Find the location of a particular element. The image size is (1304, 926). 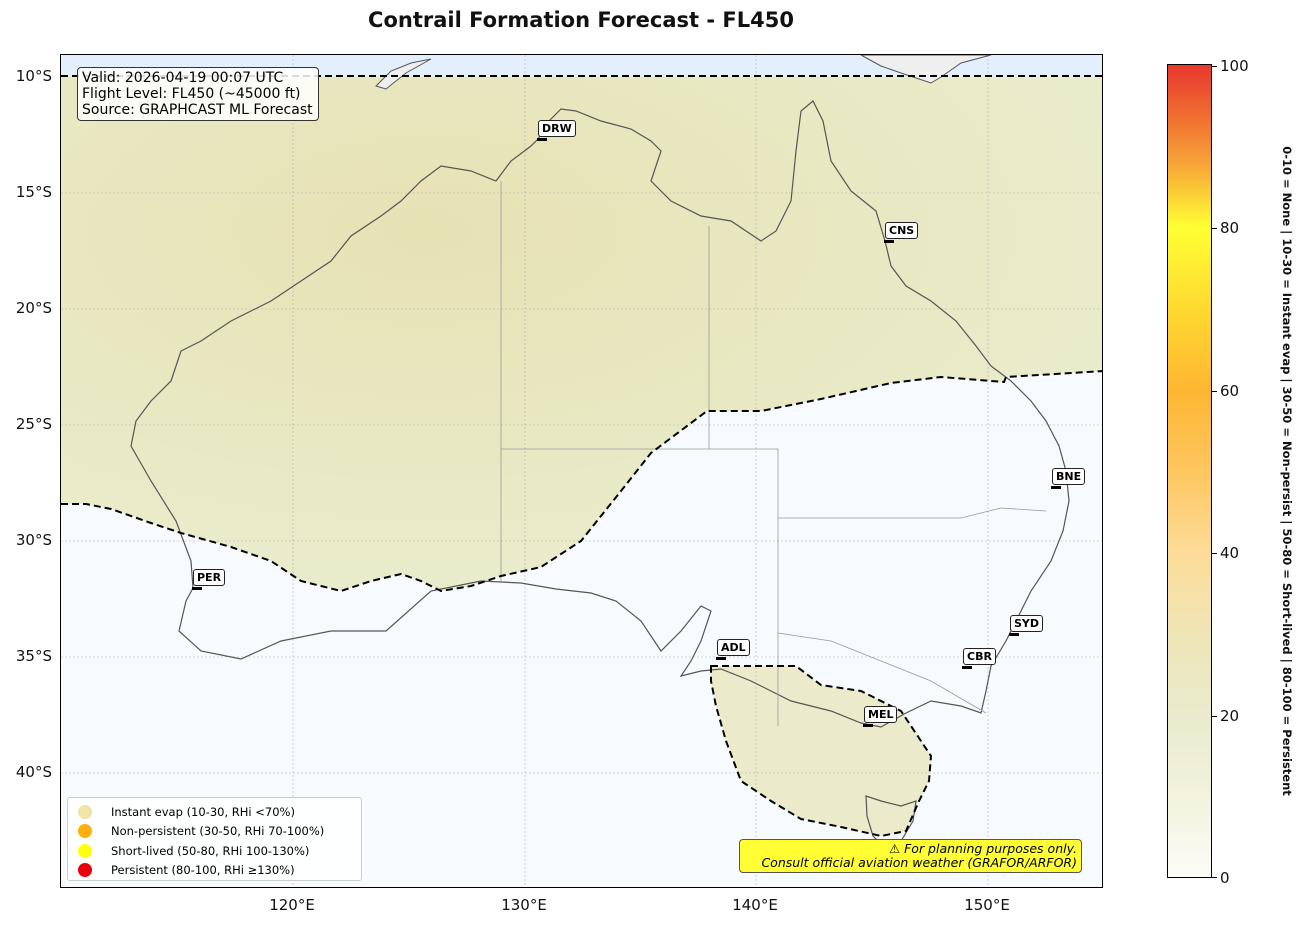

colorbar-tick-label: 100 is located at coordinates (1234, 66).